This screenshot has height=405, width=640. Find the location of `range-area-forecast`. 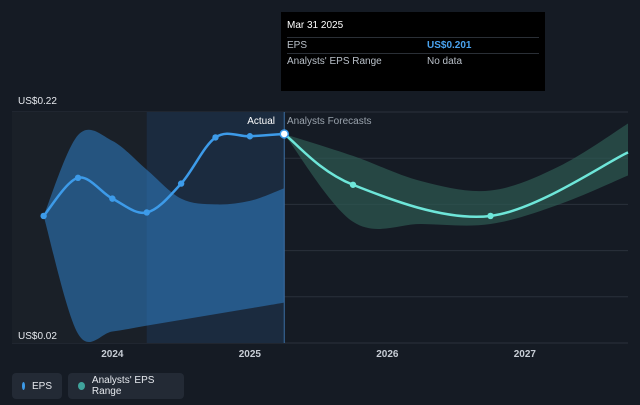

range-area-forecast is located at coordinates (456, 176).